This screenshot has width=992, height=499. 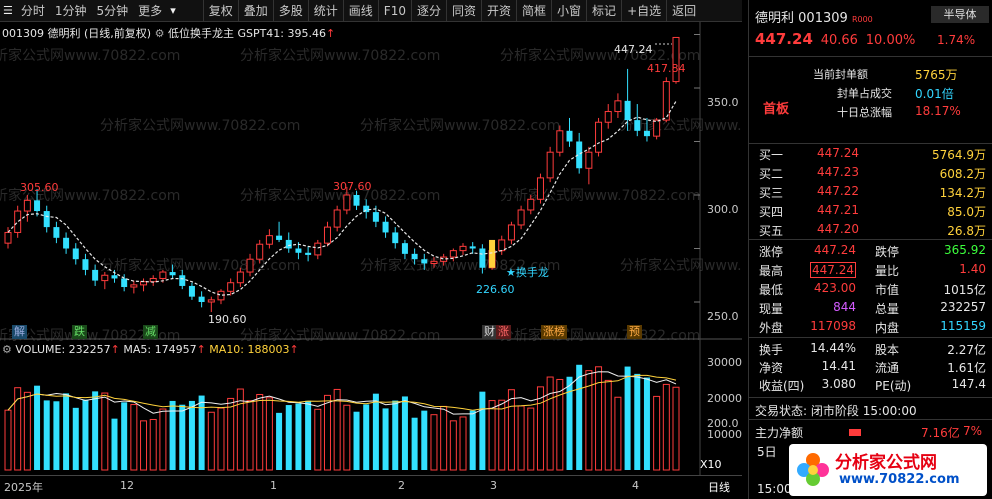 What do you see at coordinates (32, 10) in the screenshot?
I see `tab-fenshi: 分时` at bounding box center [32, 10].